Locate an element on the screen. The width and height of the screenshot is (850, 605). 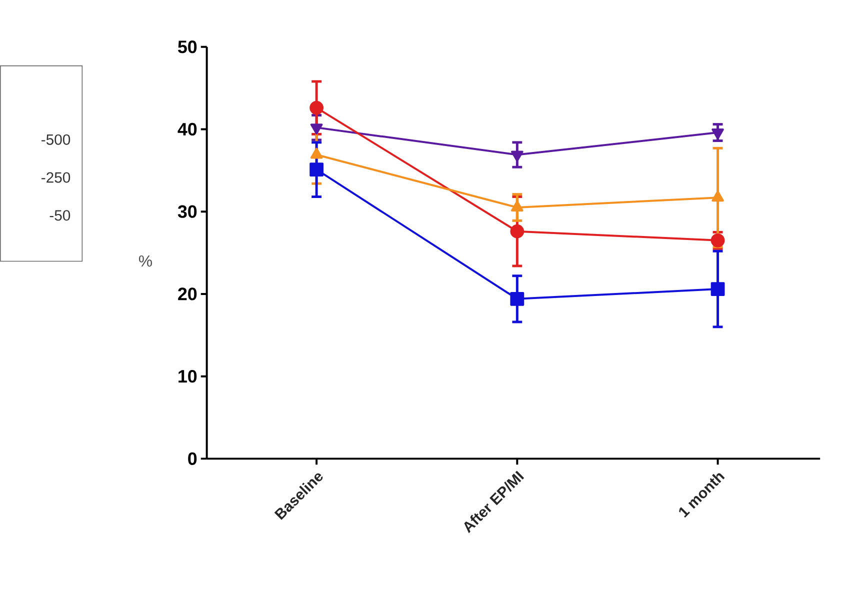
text: -50 is located at coordinates (60, 215).